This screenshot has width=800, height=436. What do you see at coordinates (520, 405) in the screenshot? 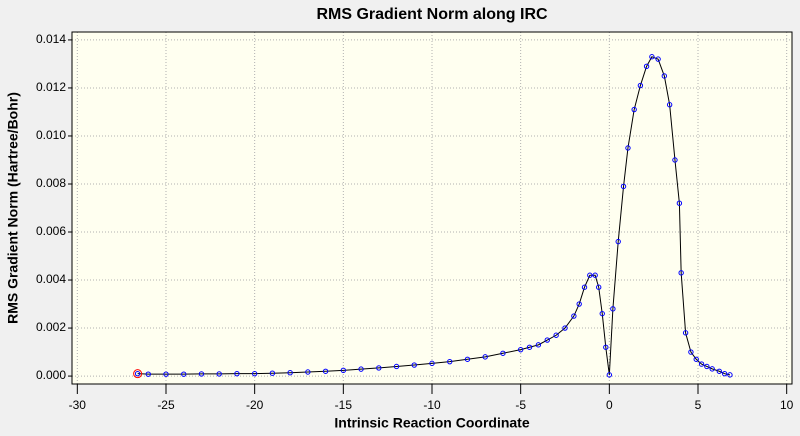
I see `x-tick-label: -5` at bounding box center [520, 405].